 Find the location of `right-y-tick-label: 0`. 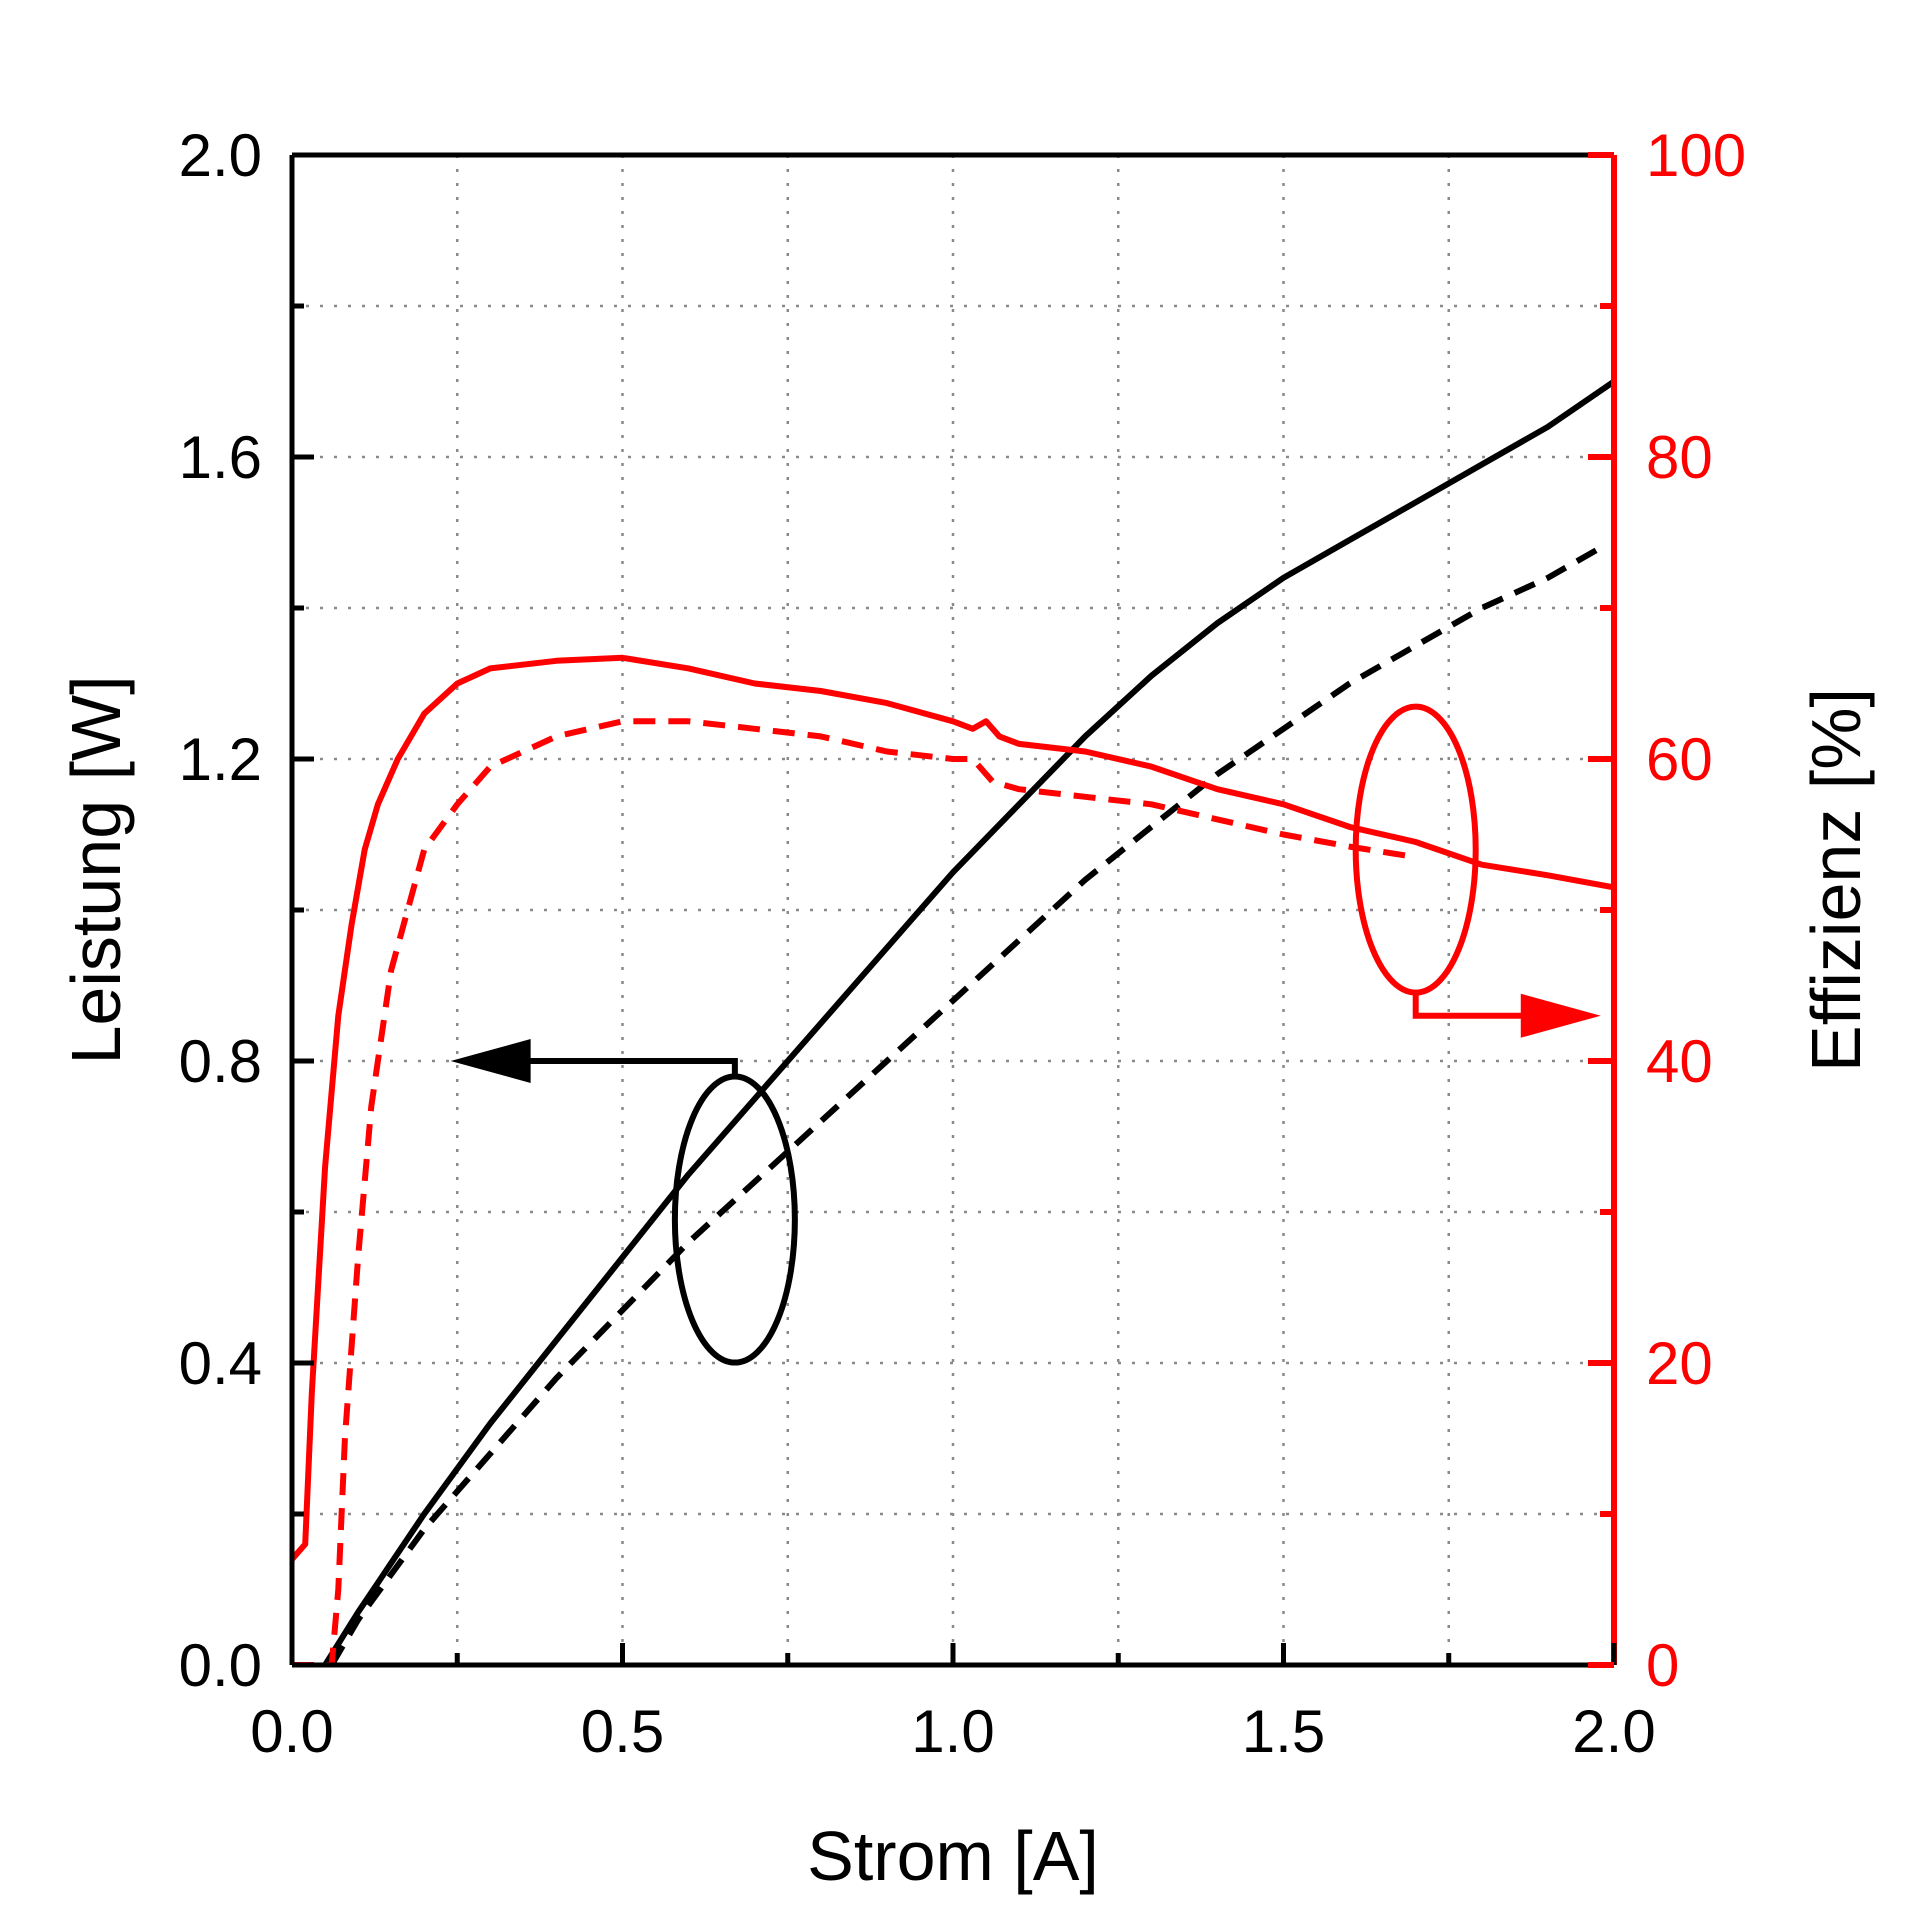

right-y-tick-label: 0 is located at coordinates (1662, 1665).